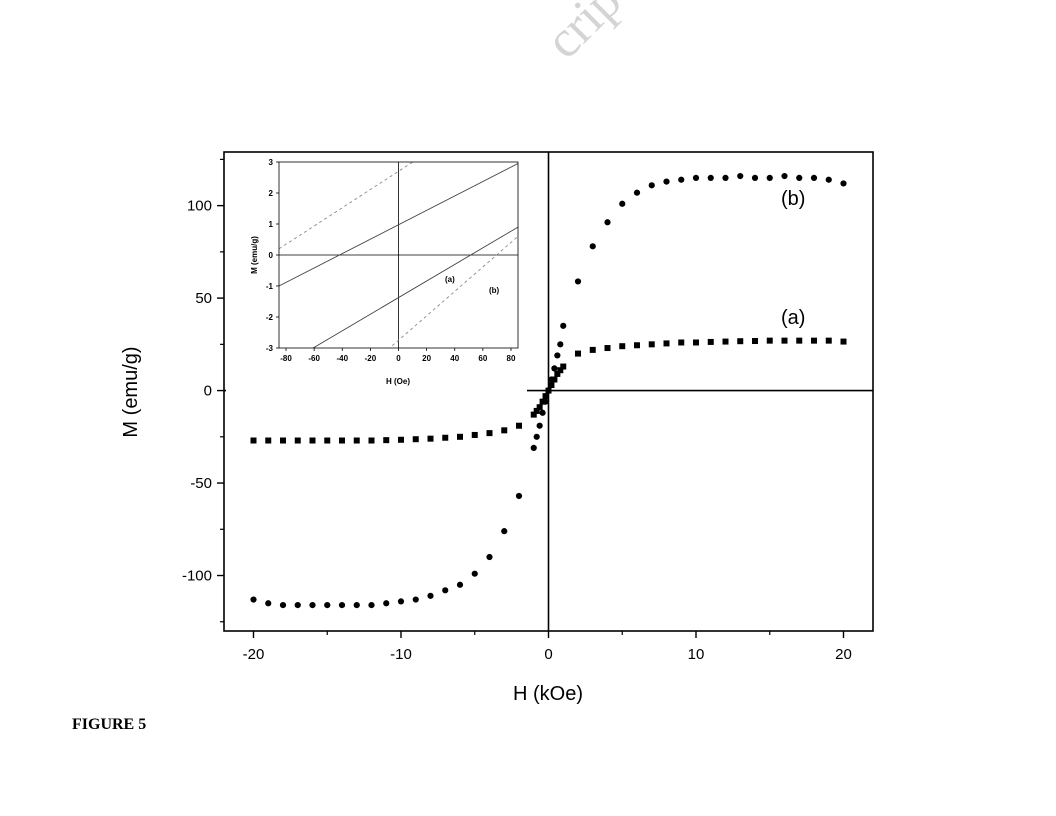  What do you see at coordinates (793, 199) in the screenshot?
I see `series-label-b: (b)` at bounding box center [793, 199].